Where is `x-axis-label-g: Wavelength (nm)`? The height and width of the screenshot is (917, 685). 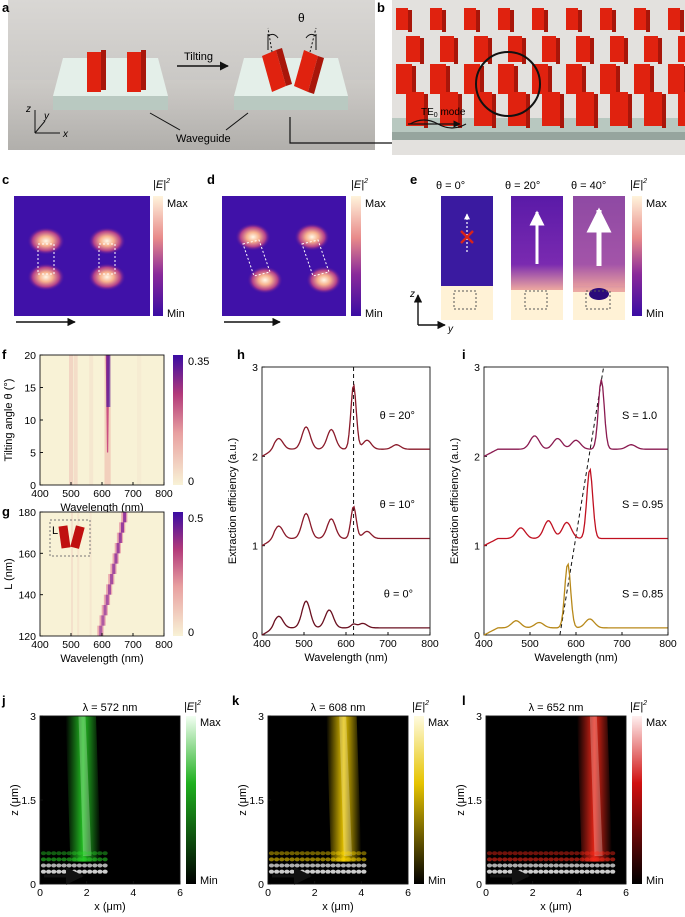
x-axis-label-g: Wavelength (nm) is located at coordinates (101, 659).